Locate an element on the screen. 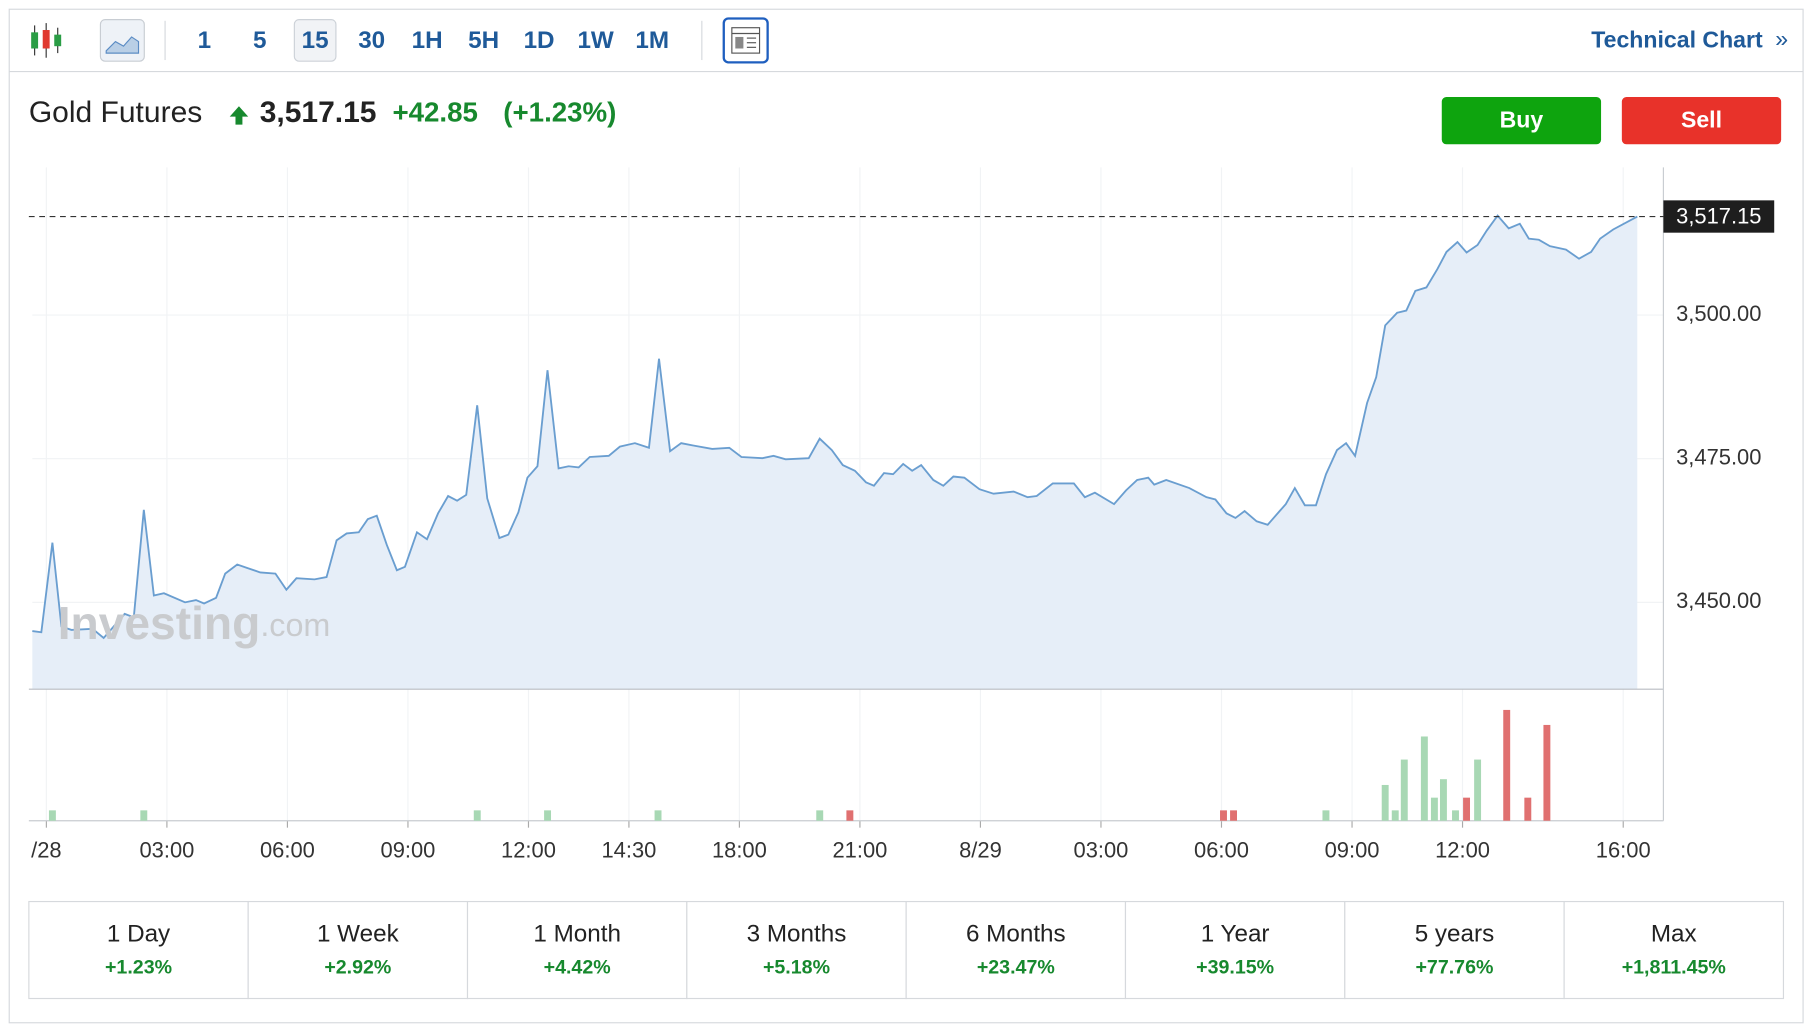 This screenshot has width=1810, height=1032. interval-button: 5 is located at coordinates (259, 40).